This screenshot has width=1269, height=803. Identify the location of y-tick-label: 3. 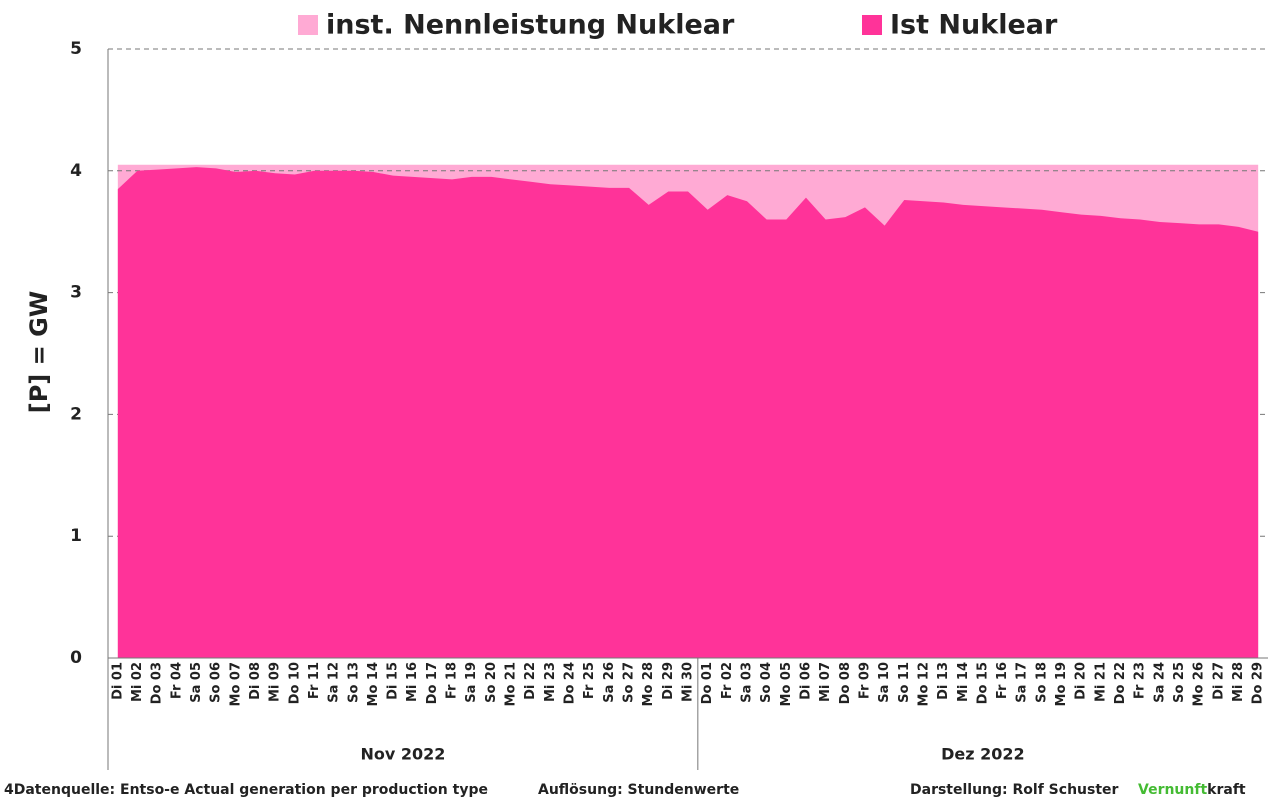
(76, 293).